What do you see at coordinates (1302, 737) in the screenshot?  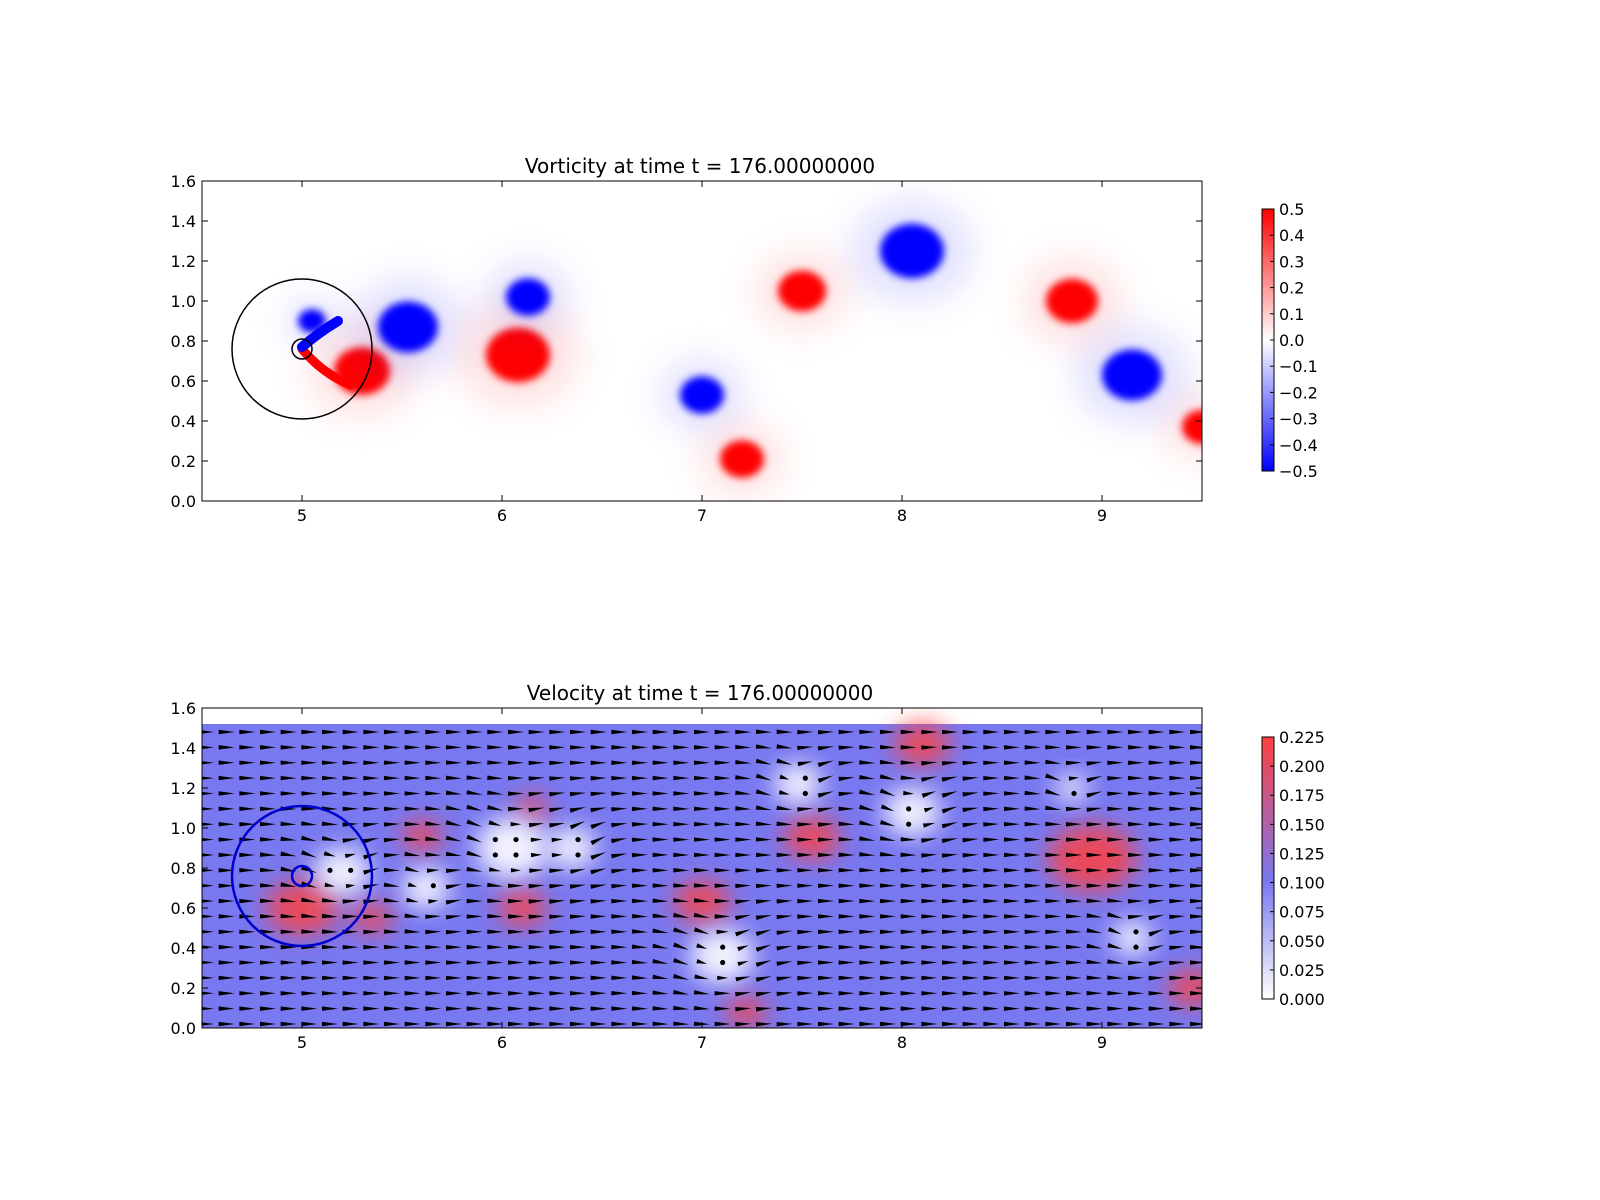 I see `colorbar-tick-label: 0.225` at bounding box center [1302, 737].